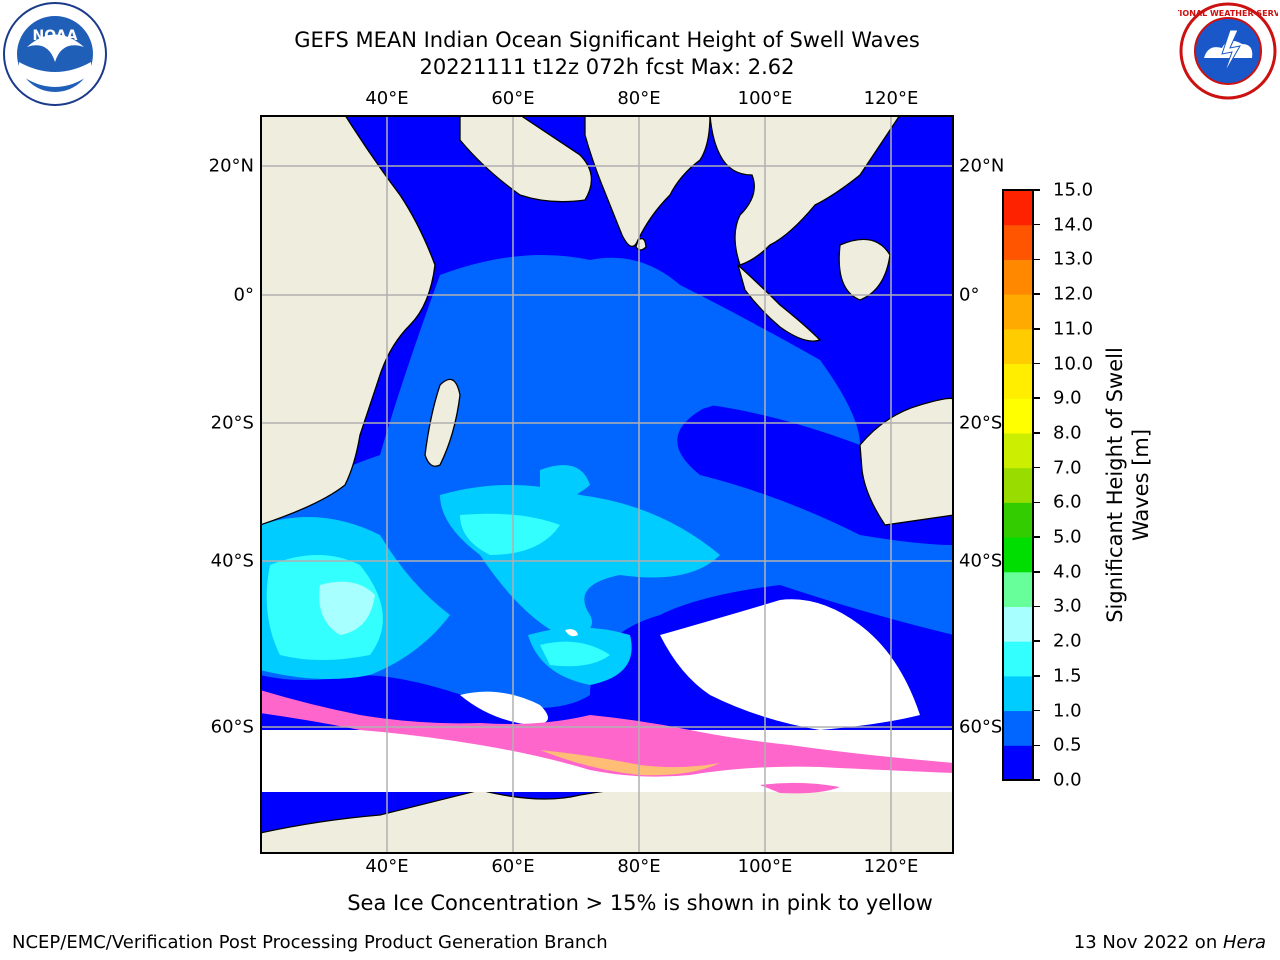  I want to click on lon-label-top-100e: 100°E, so click(765, 98).